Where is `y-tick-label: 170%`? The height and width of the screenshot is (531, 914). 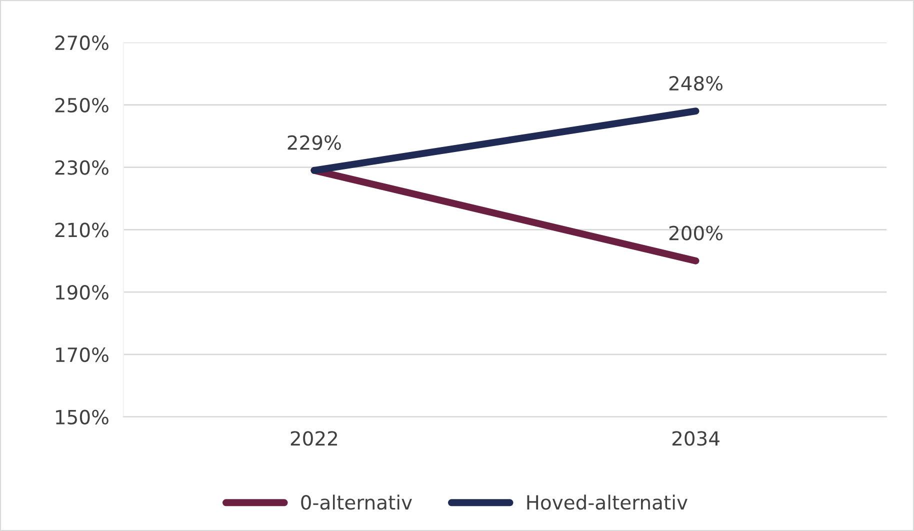 y-tick-label: 170% is located at coordinates (82, 354).